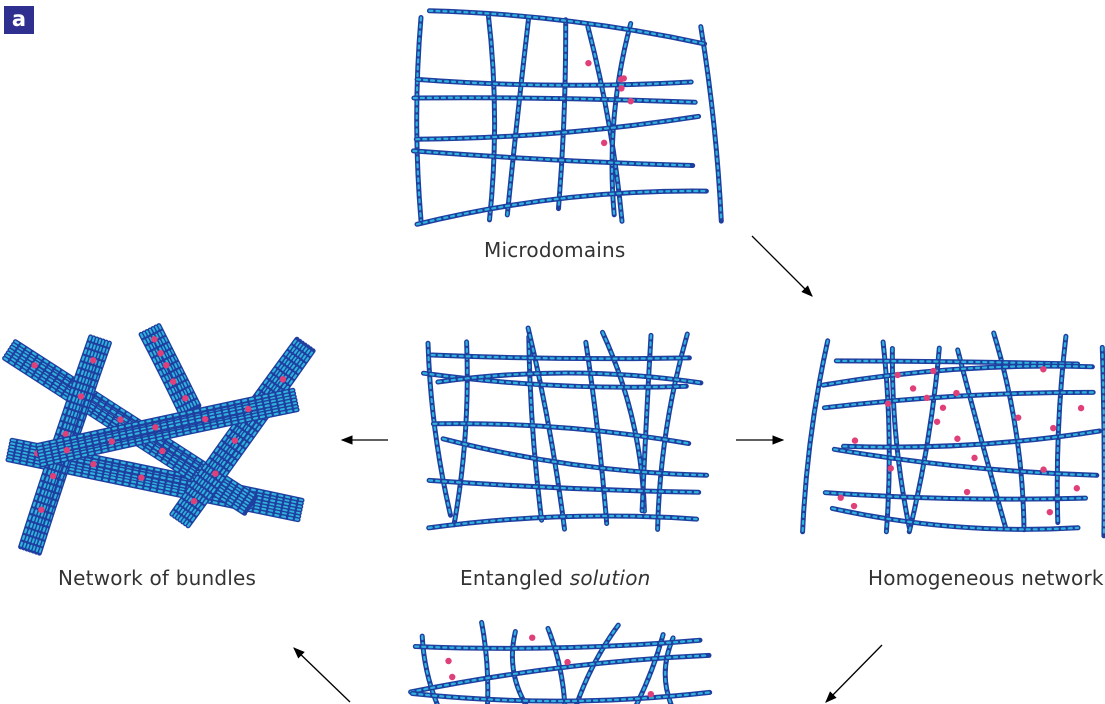  I want to click on microdomains-label: Microdomains, so click(555, 250).